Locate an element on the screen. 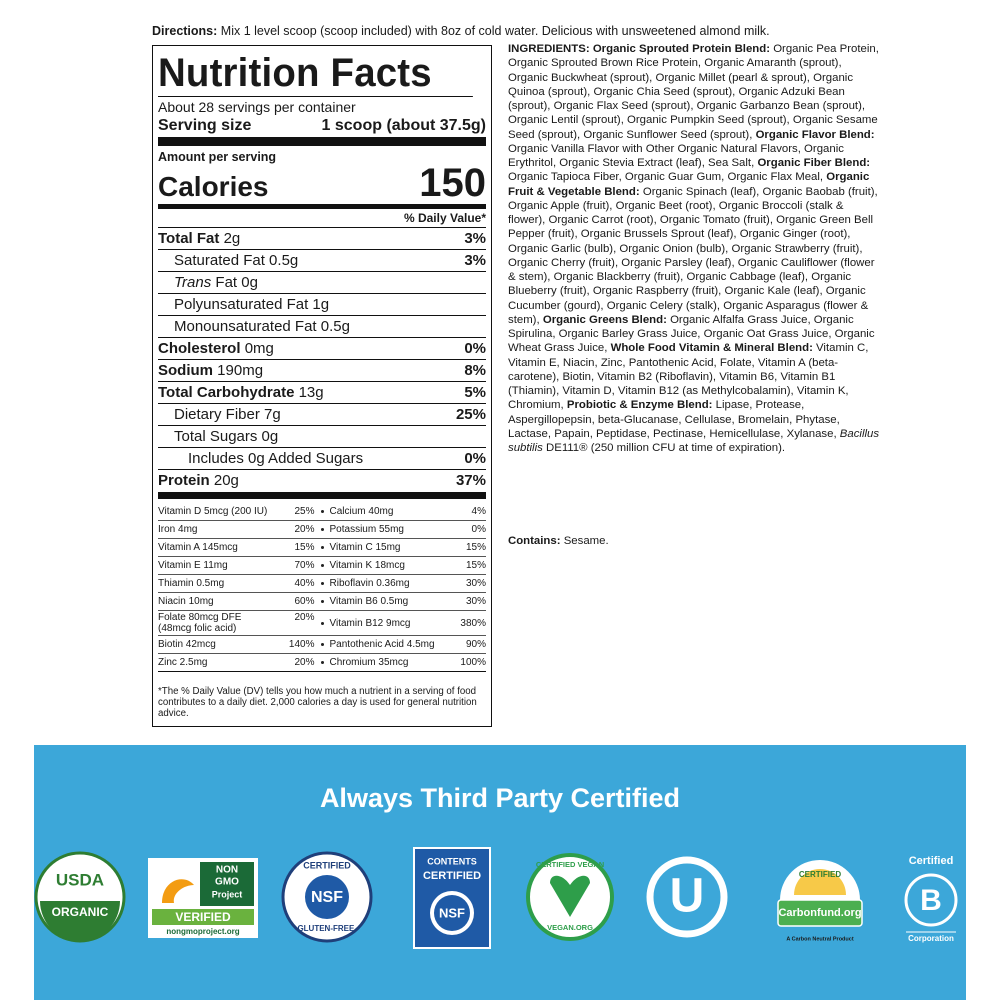 The image size is (1000, 1000). nutrient-name: Fat 0g is located at coordinates (236, 282).